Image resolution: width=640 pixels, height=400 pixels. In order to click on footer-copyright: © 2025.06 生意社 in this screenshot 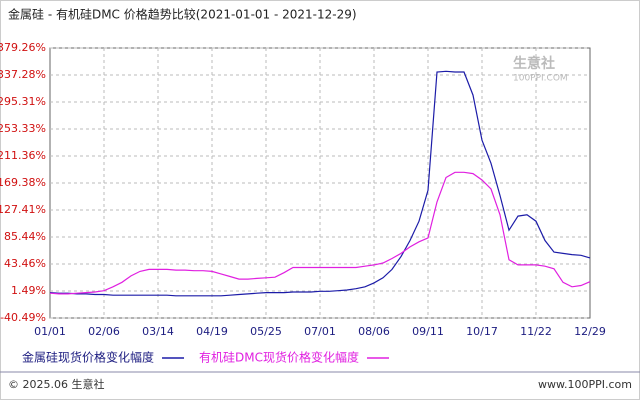, I will do `click(56, 384)`.